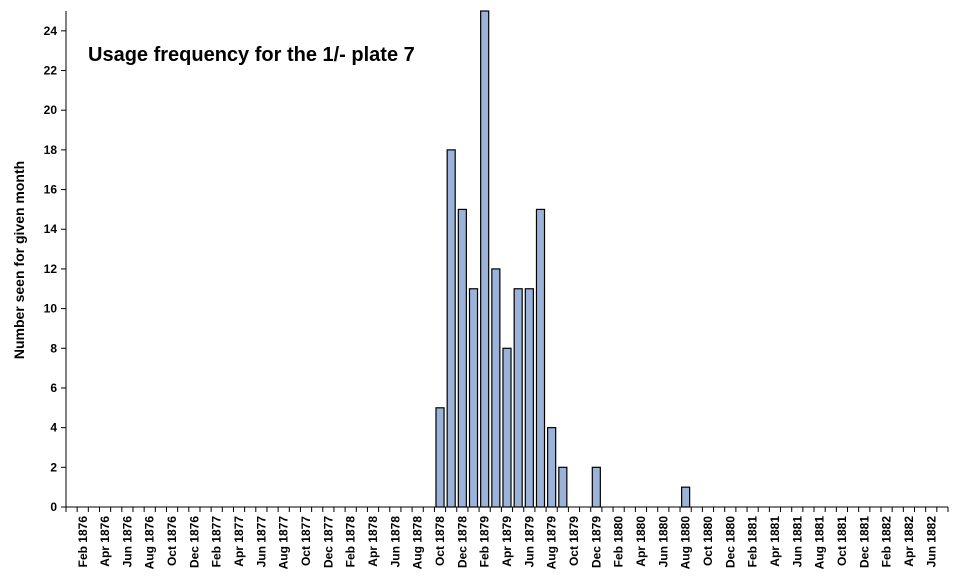 Image resolution: width=960 pixels, height=586 pixels. What do you see at coordinates (753, 542) in the screenshot?
I see `x-tick-label: Feb 1881` at bounding box center [753, 542].